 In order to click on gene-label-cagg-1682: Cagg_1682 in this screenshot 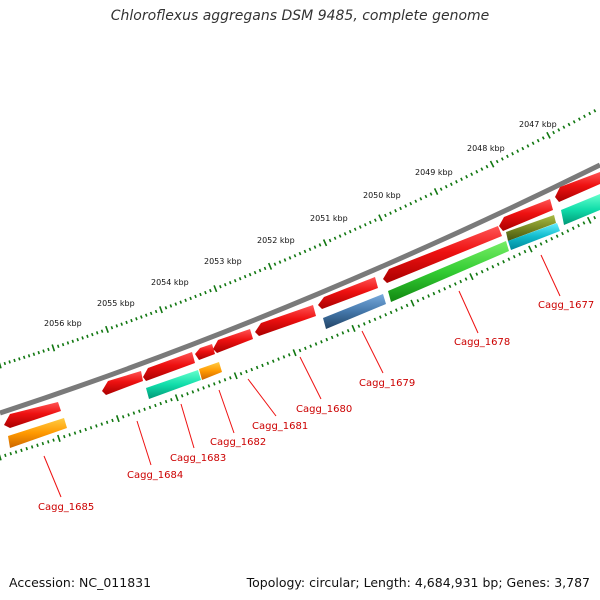, I will do `click(238, 442)`.